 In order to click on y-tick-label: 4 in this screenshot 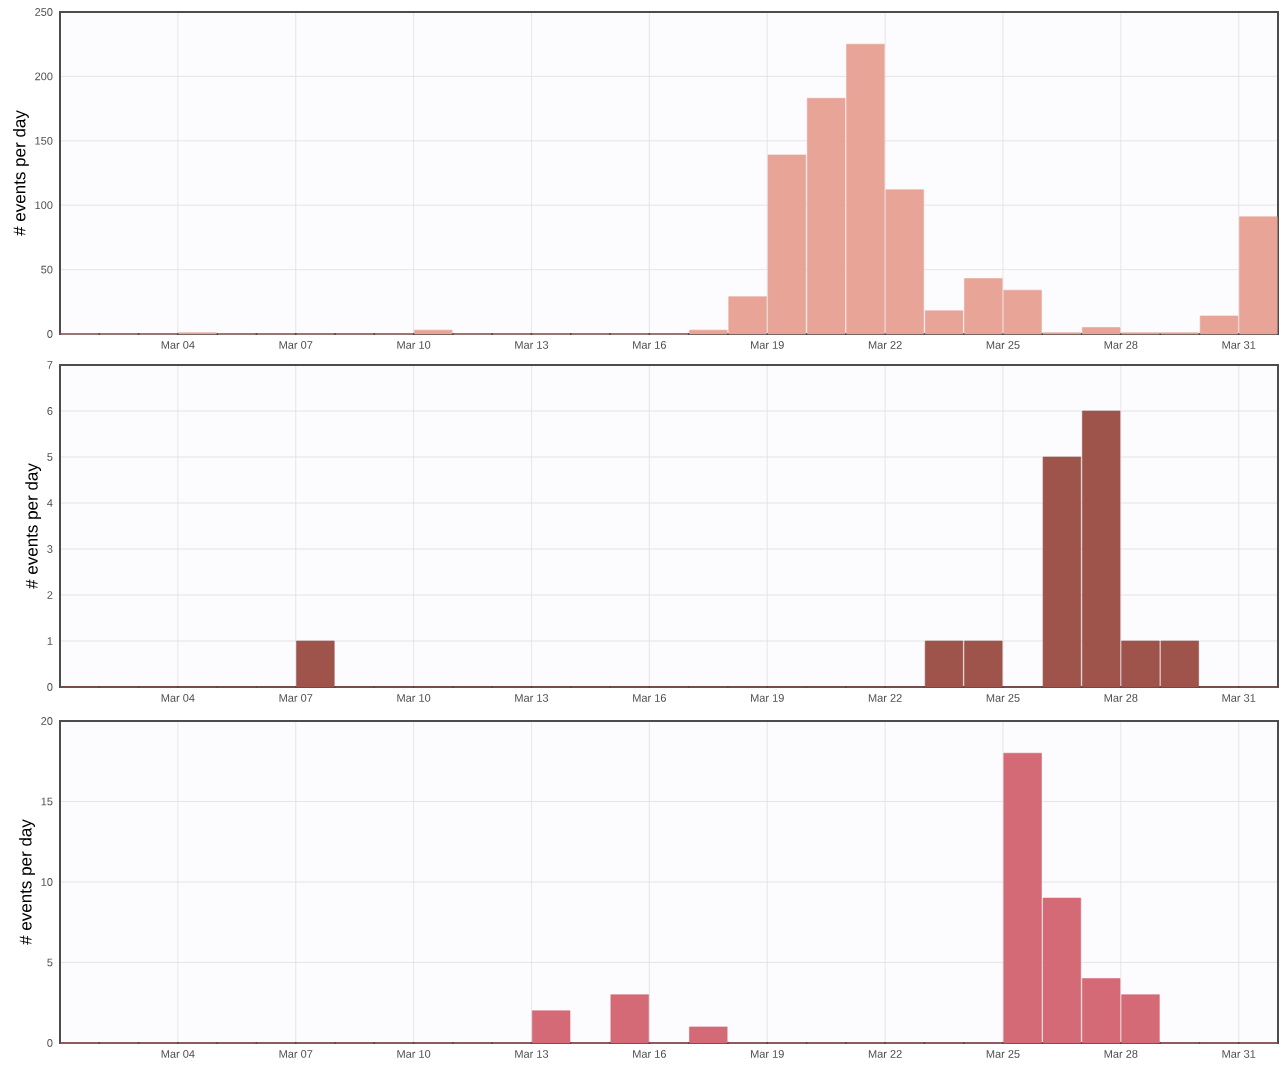, I will do `click(50, 503)`.